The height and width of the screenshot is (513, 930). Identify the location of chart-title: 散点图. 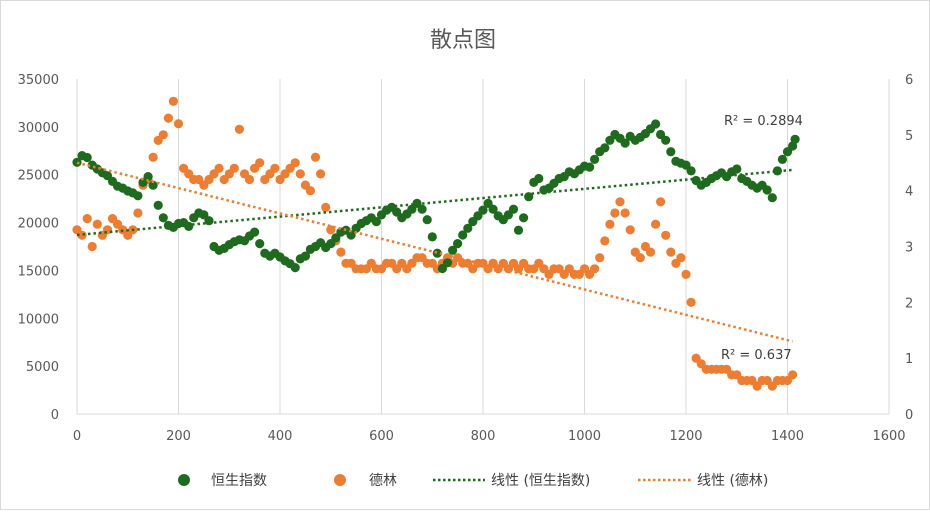
(463, 40).